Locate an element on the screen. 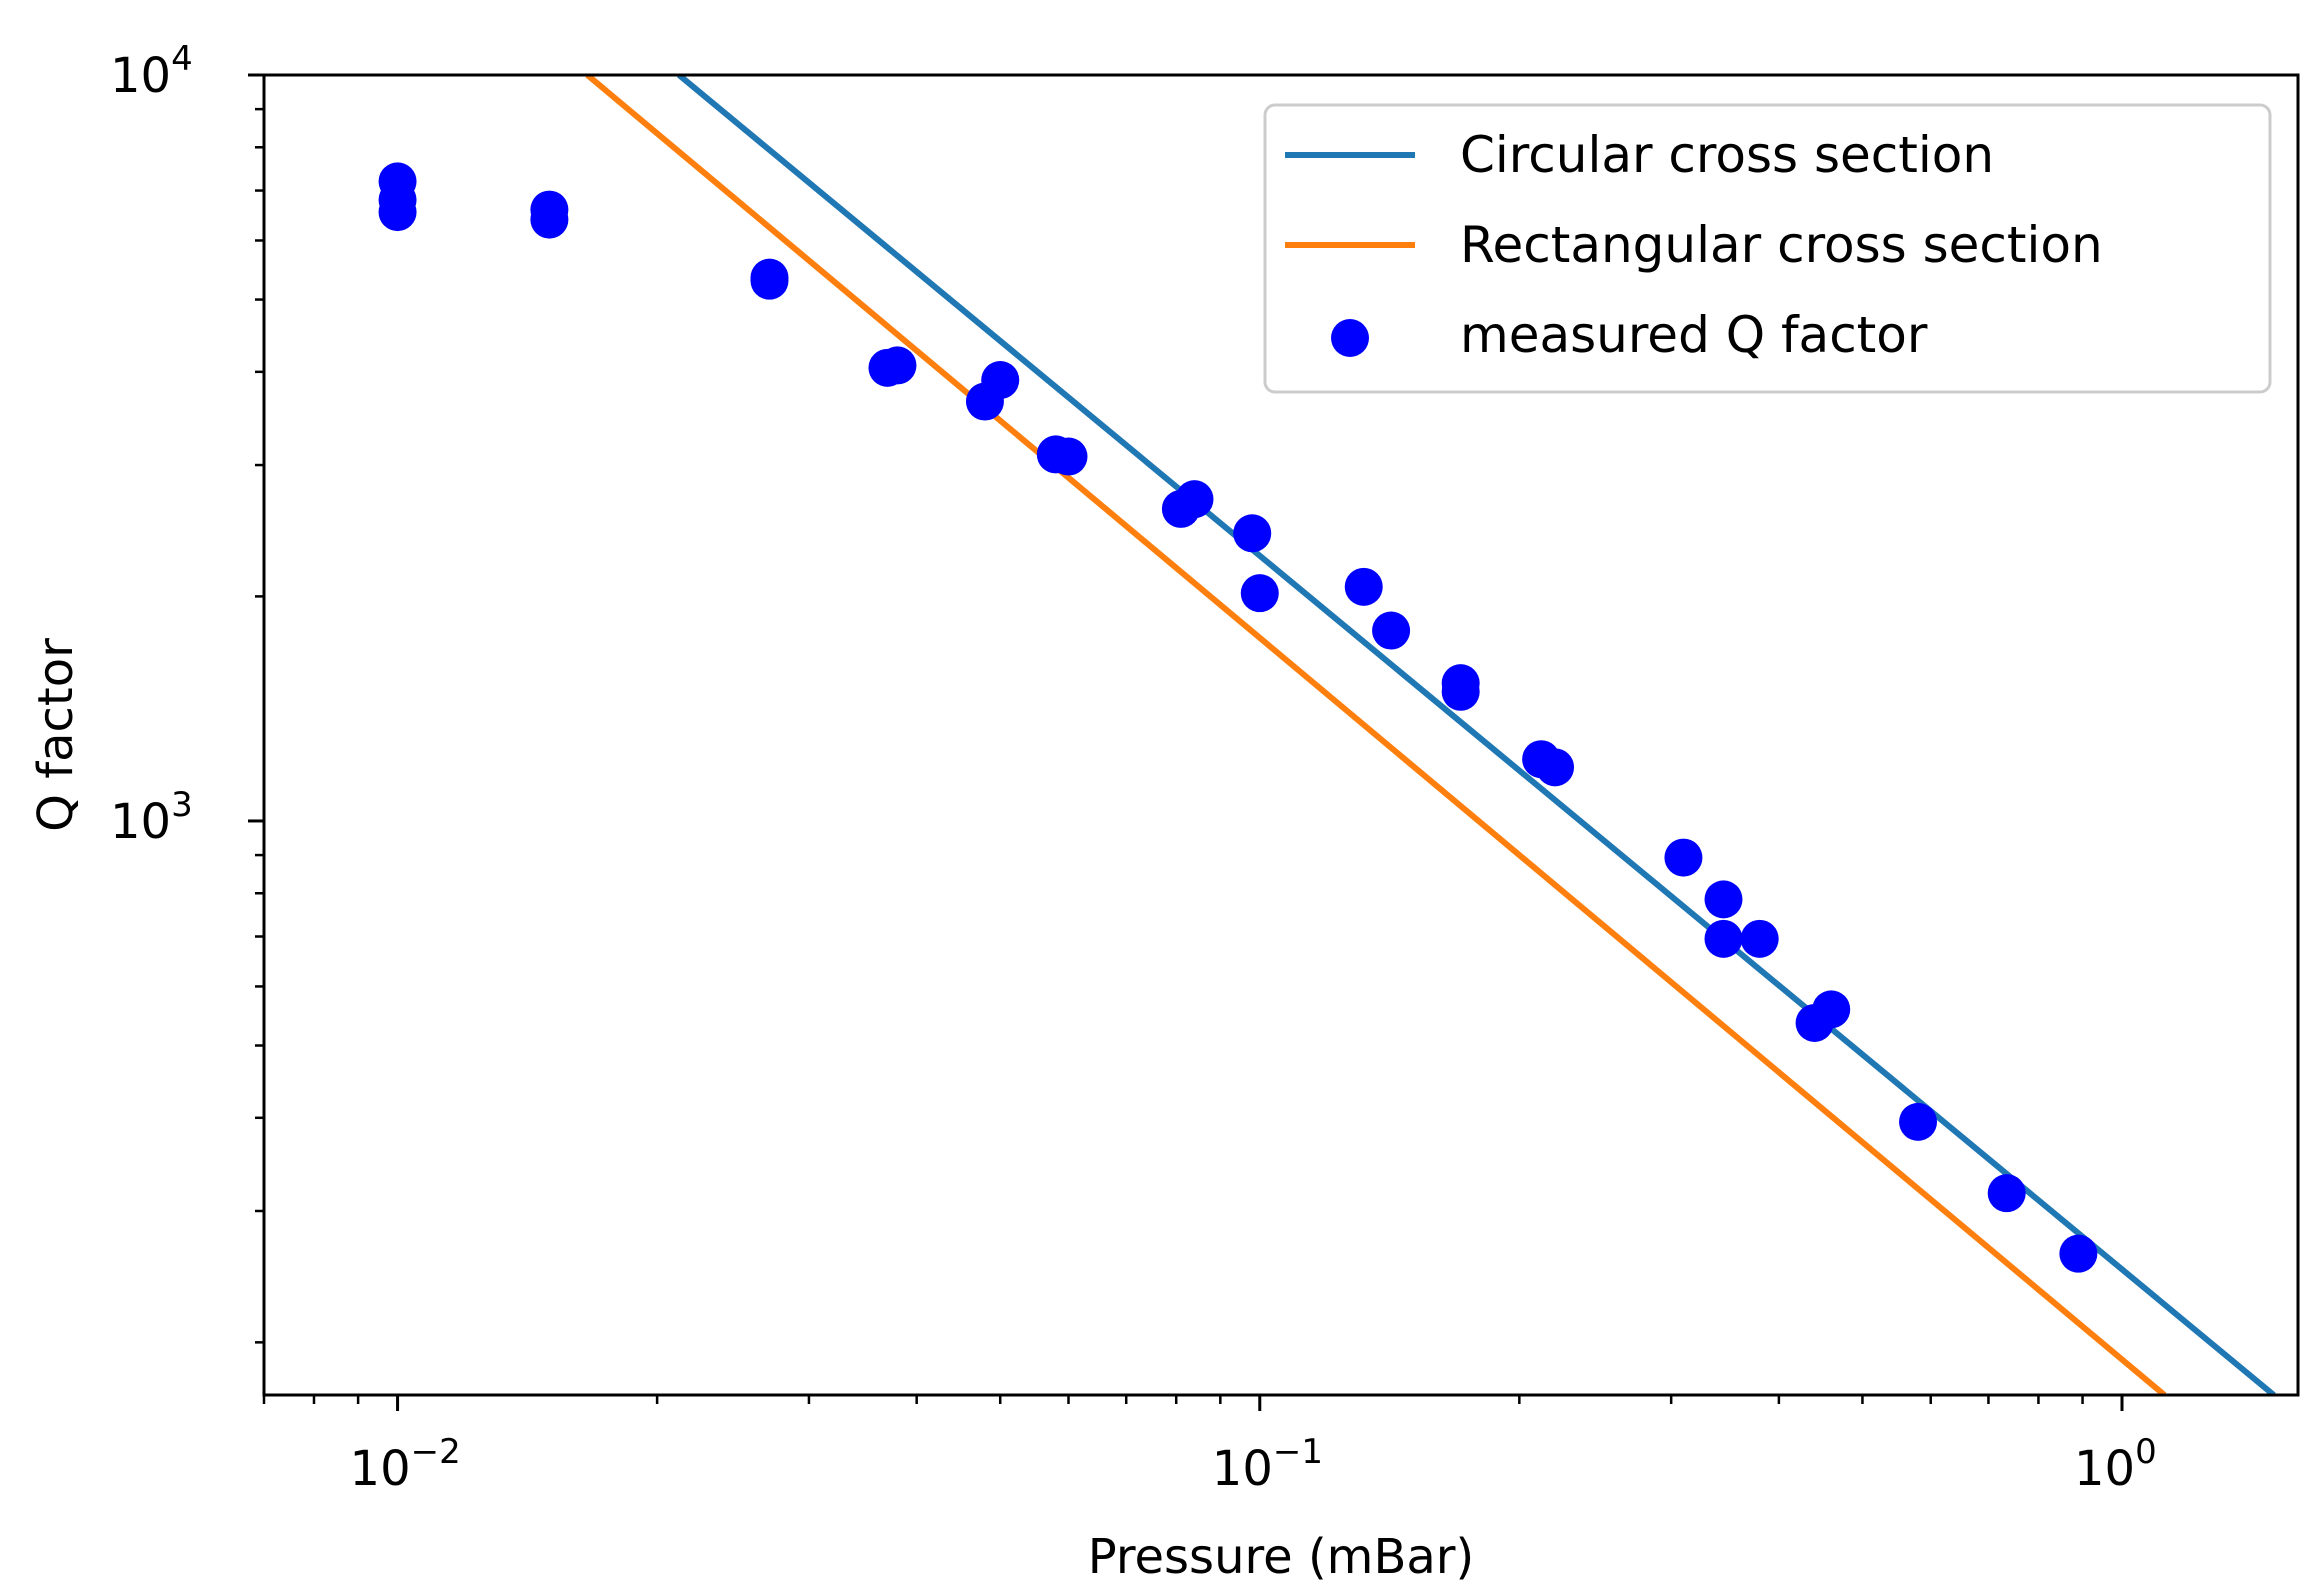 Image resolution: width=2322 pixels, height=1591 pixels. x-tick-label: 10⁰ is located at coordinates (2115, 1464).